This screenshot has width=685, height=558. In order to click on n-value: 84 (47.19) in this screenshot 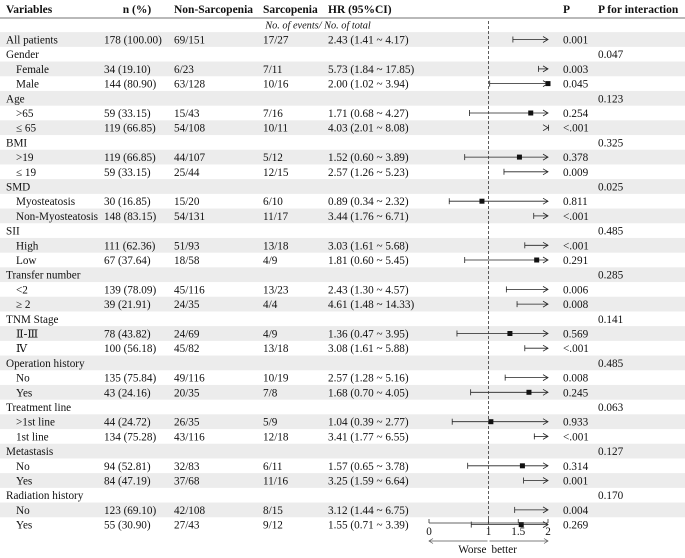, I will do `click(127, 482)`.